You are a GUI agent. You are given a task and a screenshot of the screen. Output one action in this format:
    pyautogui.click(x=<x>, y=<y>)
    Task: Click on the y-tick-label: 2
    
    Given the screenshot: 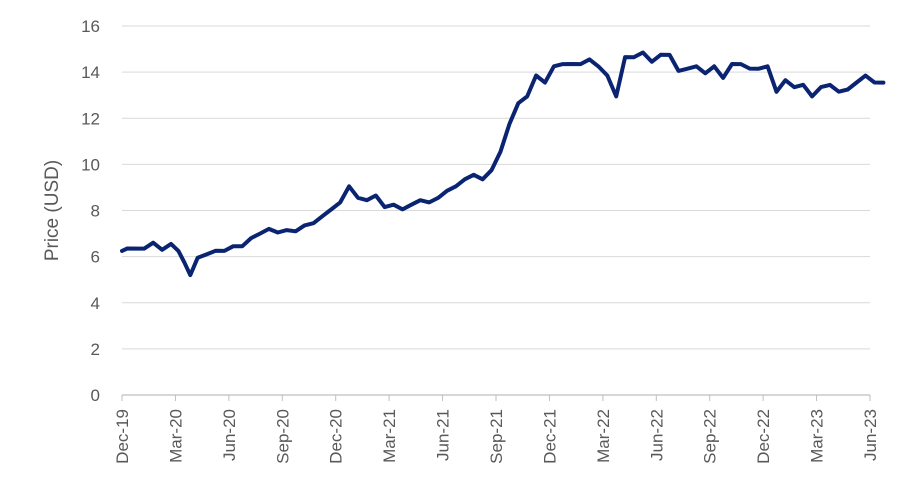 What is the action you would take?
    pyautogui.click(x=95, y=349)
    